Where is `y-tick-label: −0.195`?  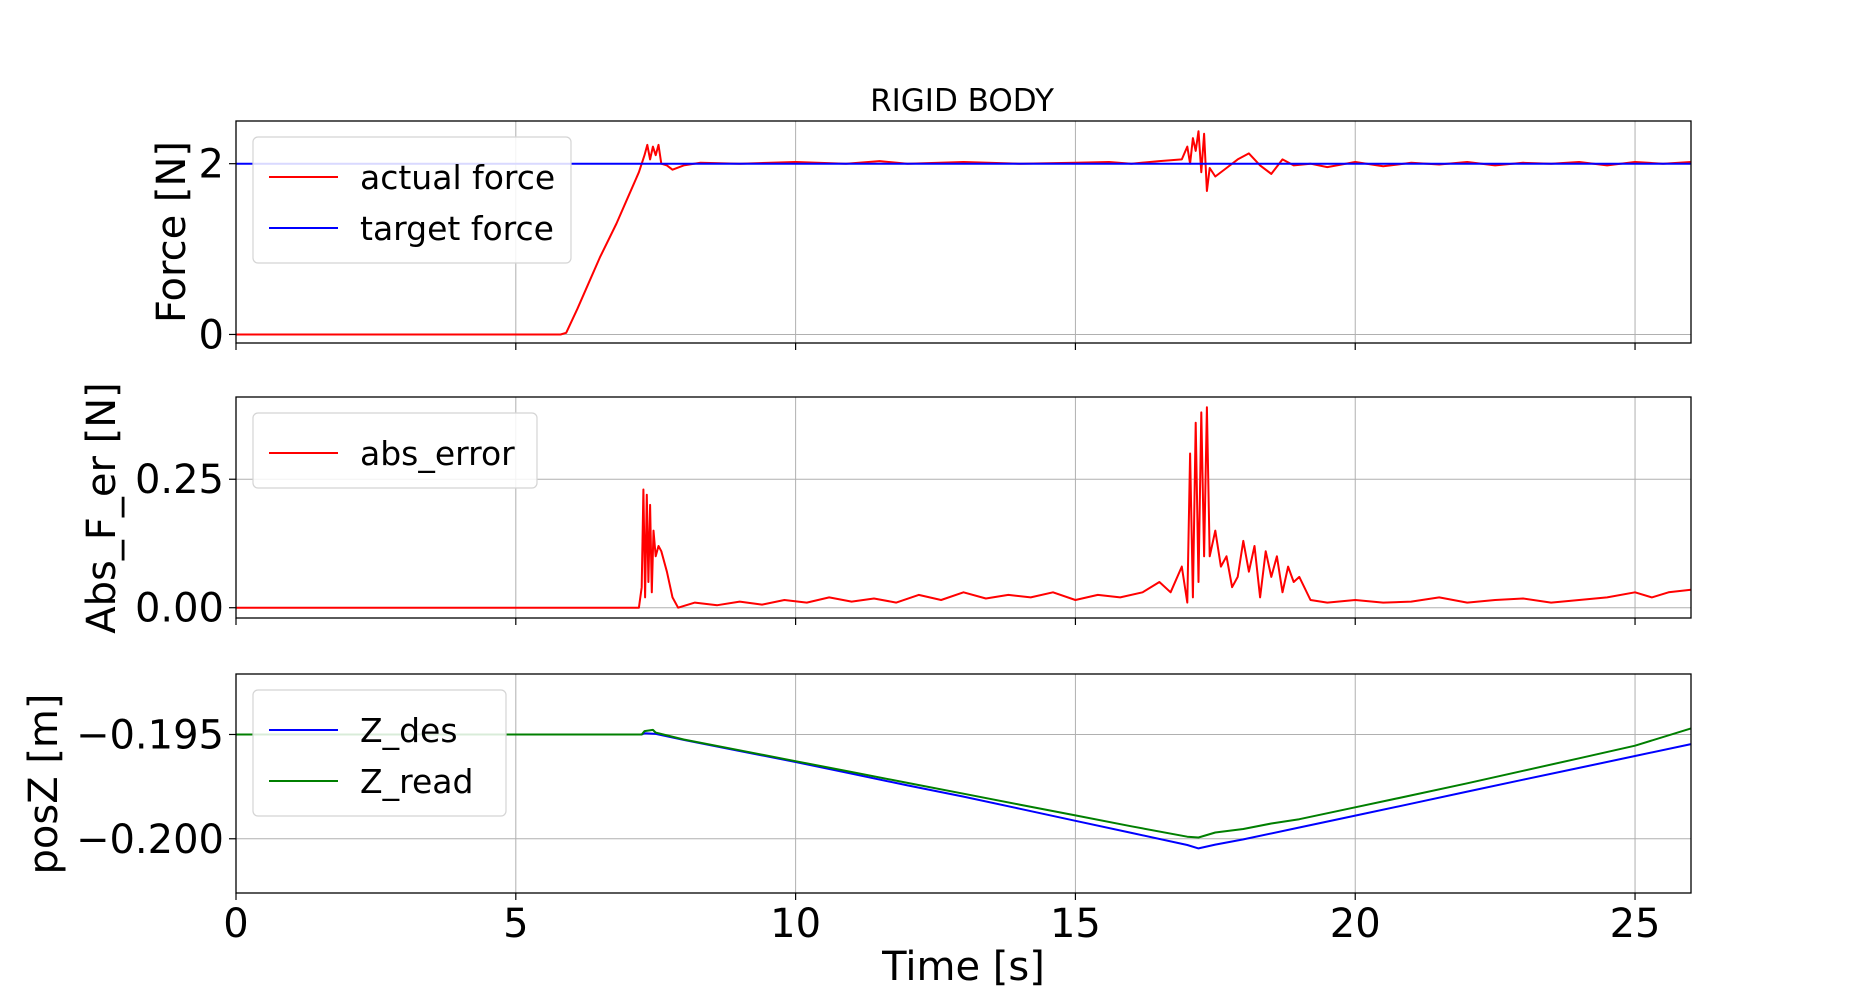 y-tick-label: −0.195 is located at coordinates (150, 735).